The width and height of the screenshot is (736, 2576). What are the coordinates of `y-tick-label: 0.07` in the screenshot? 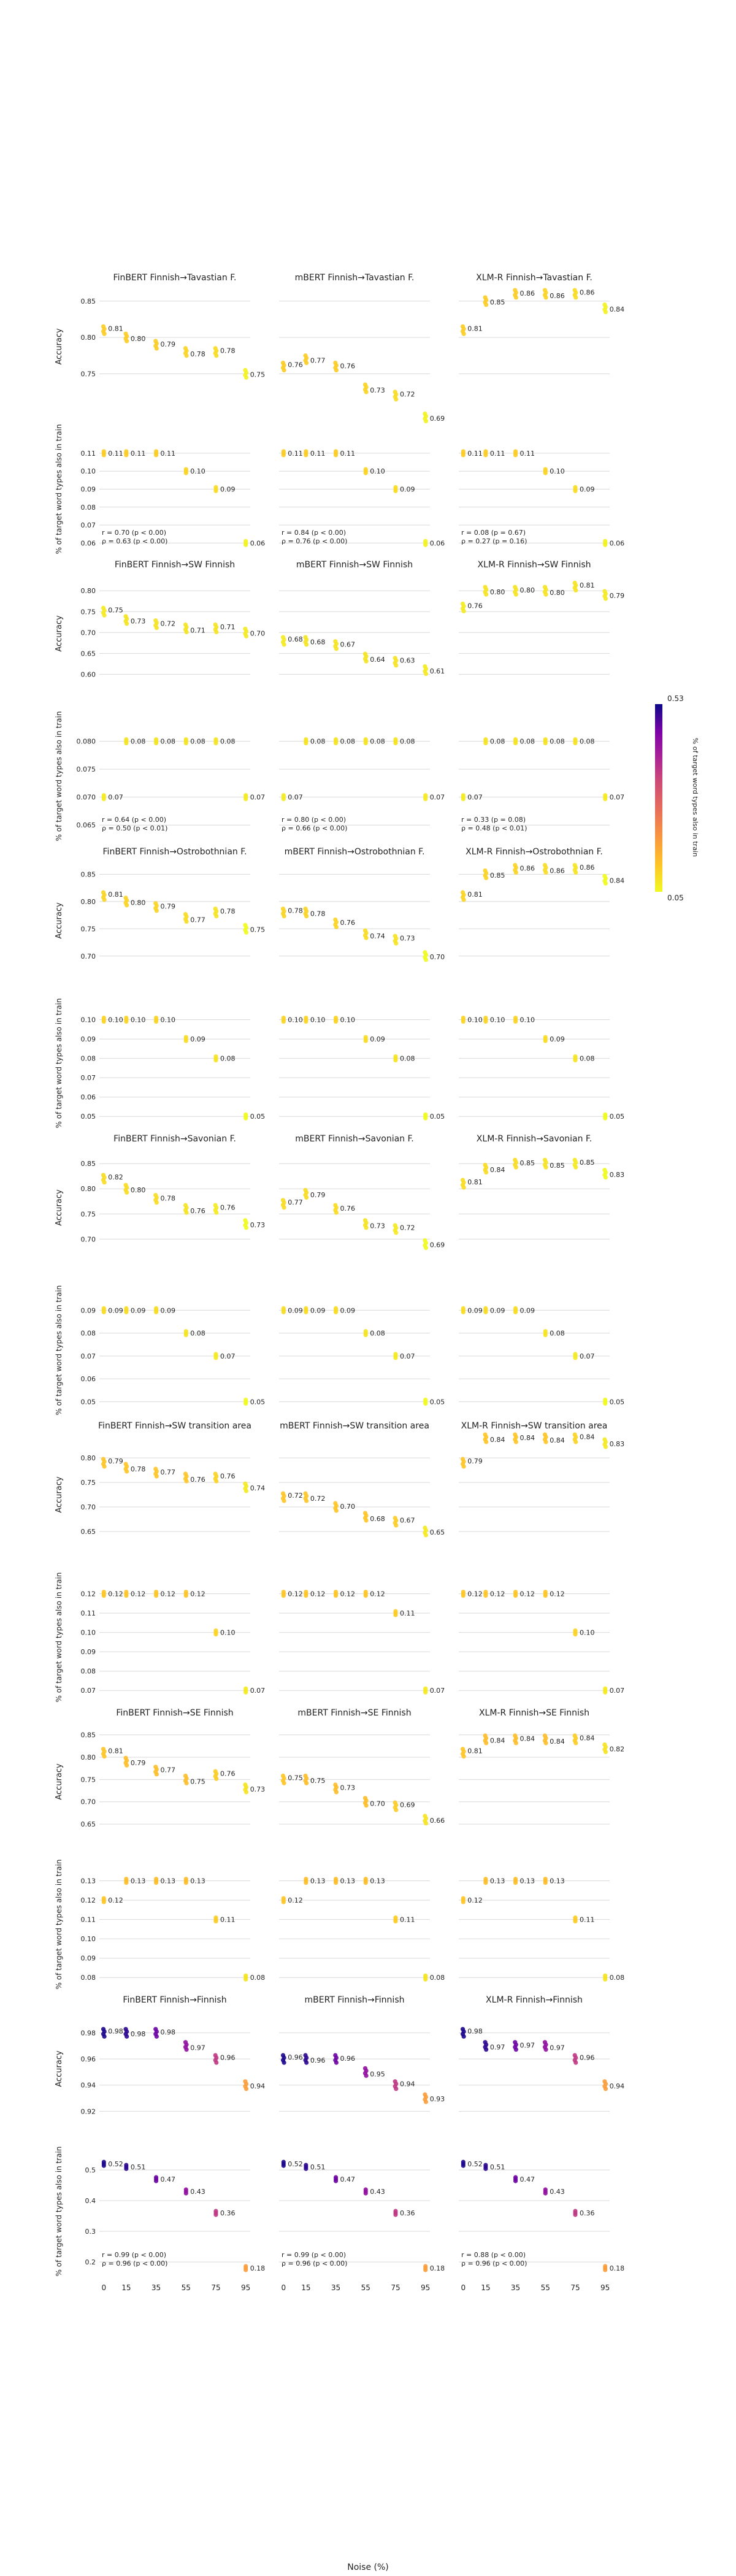 It's located at (88, 1356).